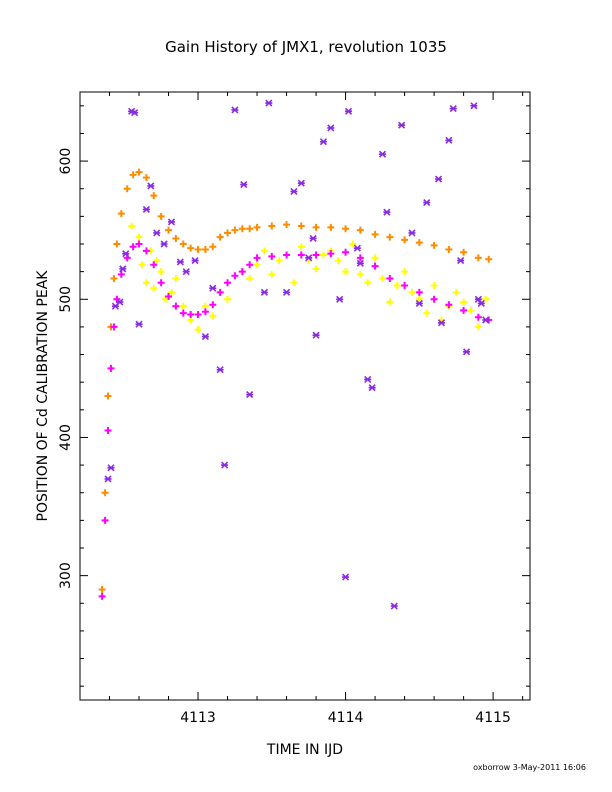 The height and width of the screenshot is (792, 612). I want to click on y-tick-label: 400, so click(66, 437).